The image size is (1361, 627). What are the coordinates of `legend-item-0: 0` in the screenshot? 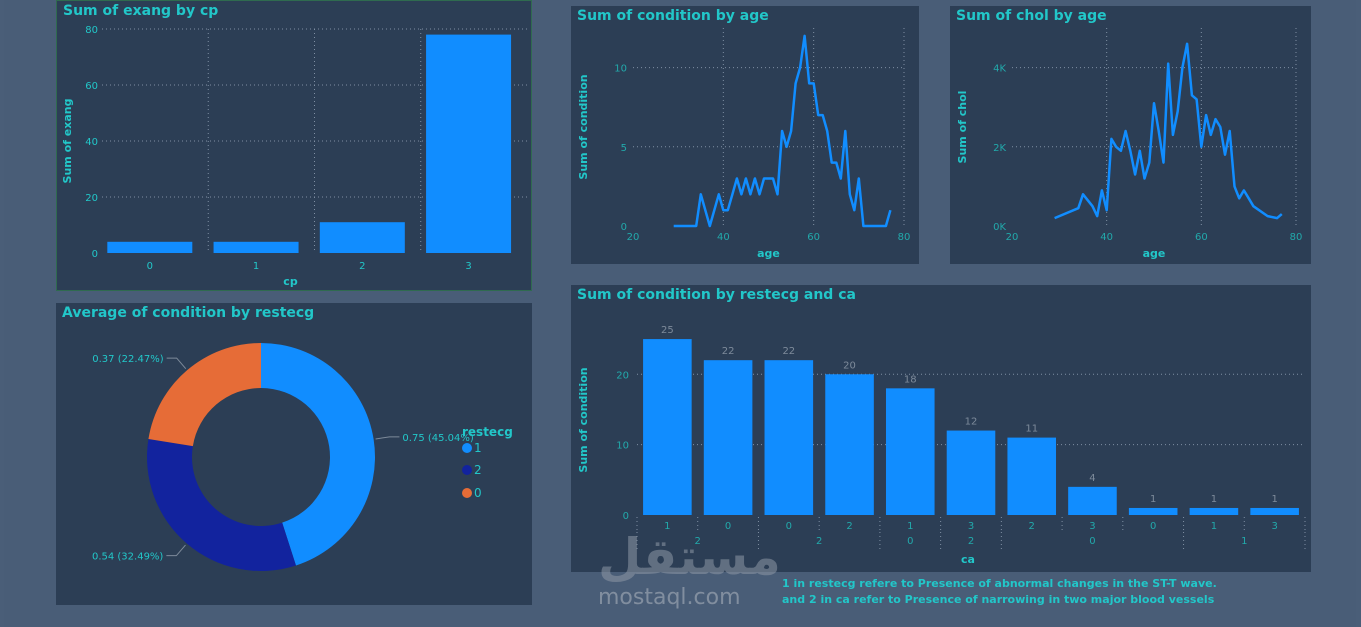 It's located at (472, 493).